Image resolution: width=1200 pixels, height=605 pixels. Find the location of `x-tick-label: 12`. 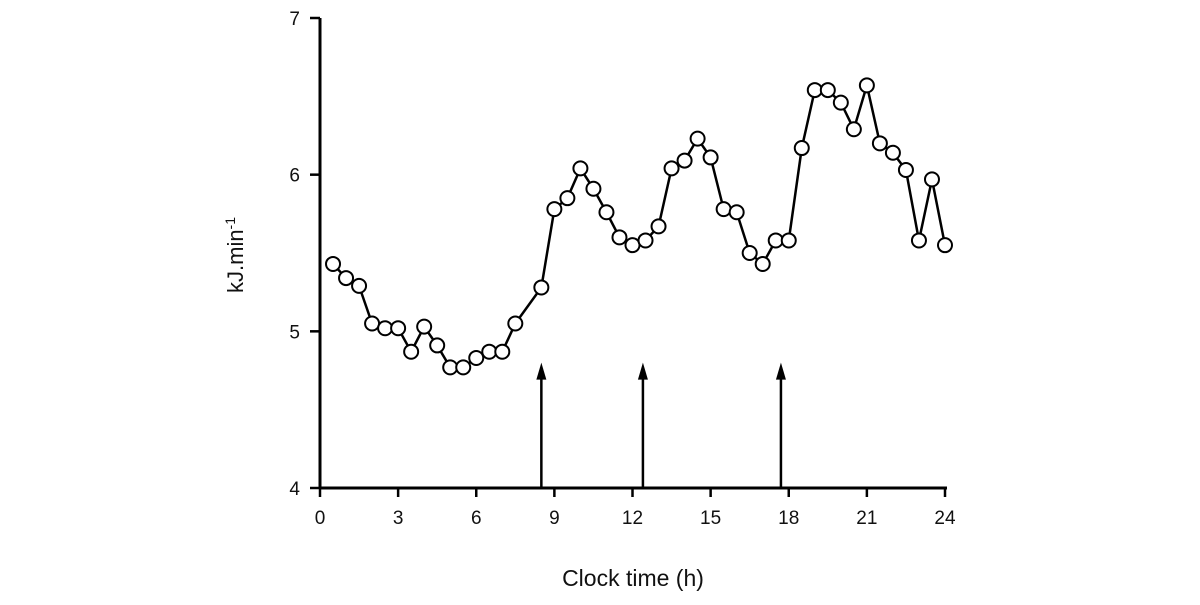

x-tick-label: 12 is located at coordinates (632, 518).